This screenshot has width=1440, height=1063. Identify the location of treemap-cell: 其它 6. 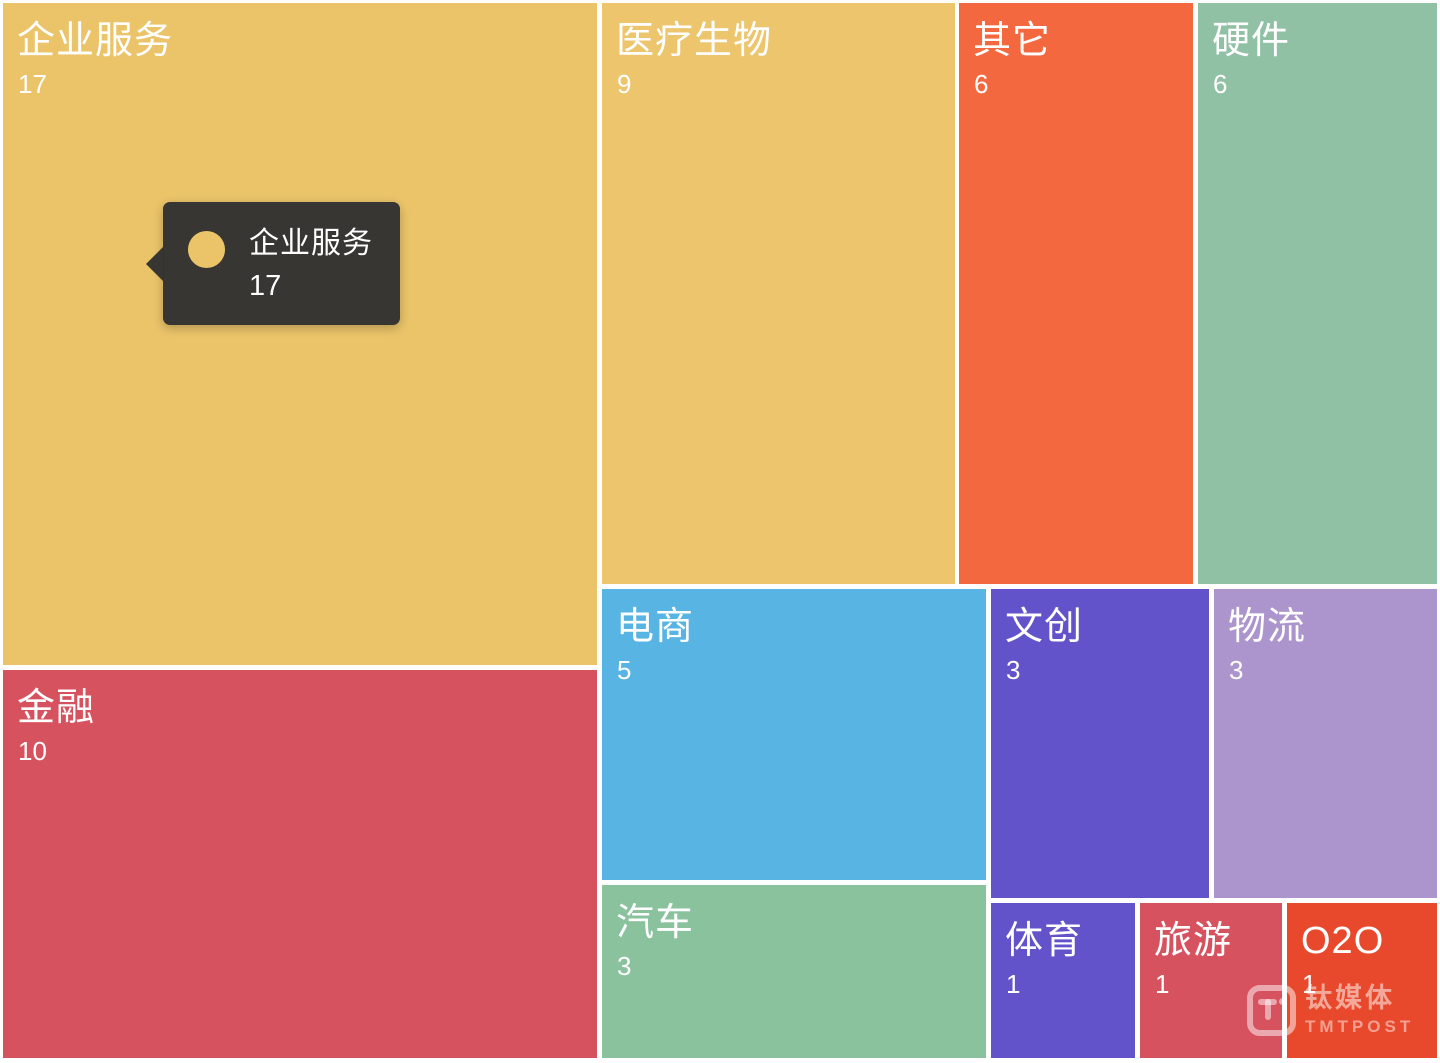
(1076, 293).